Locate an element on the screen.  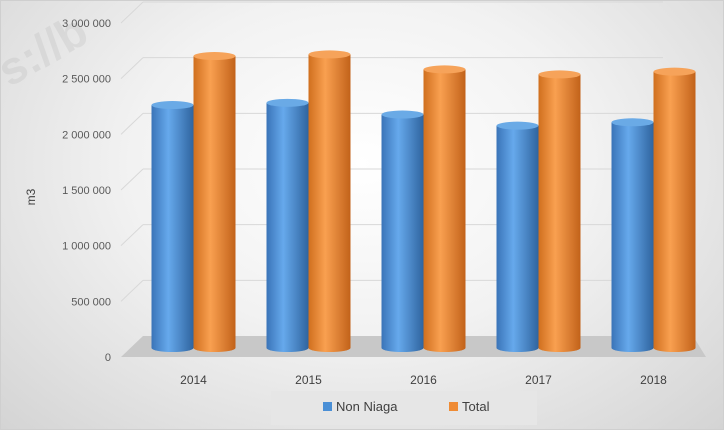
x-tick-label: 2016 is located at coordinates (423, 380).